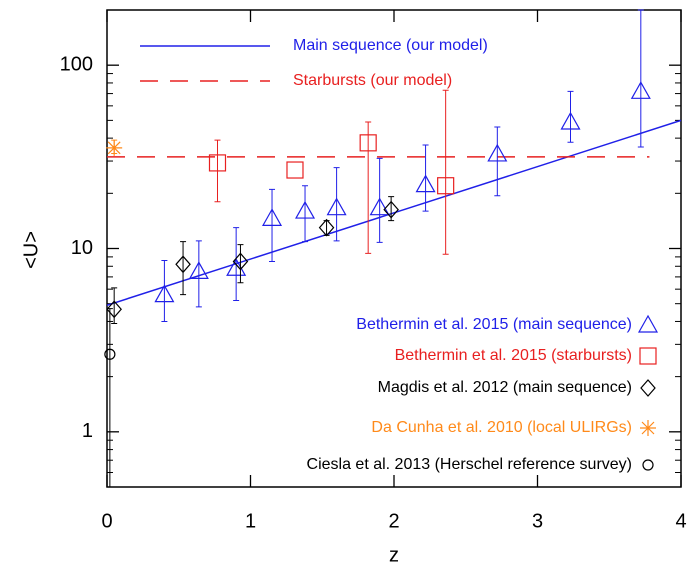 The image size is (689, 568). What do you see at coordinates (501, 427) in the screenshot?
I see `legend-label: Da Cunha et al. 2010 (local ULIRGs)` at bounding box center [501, 427].